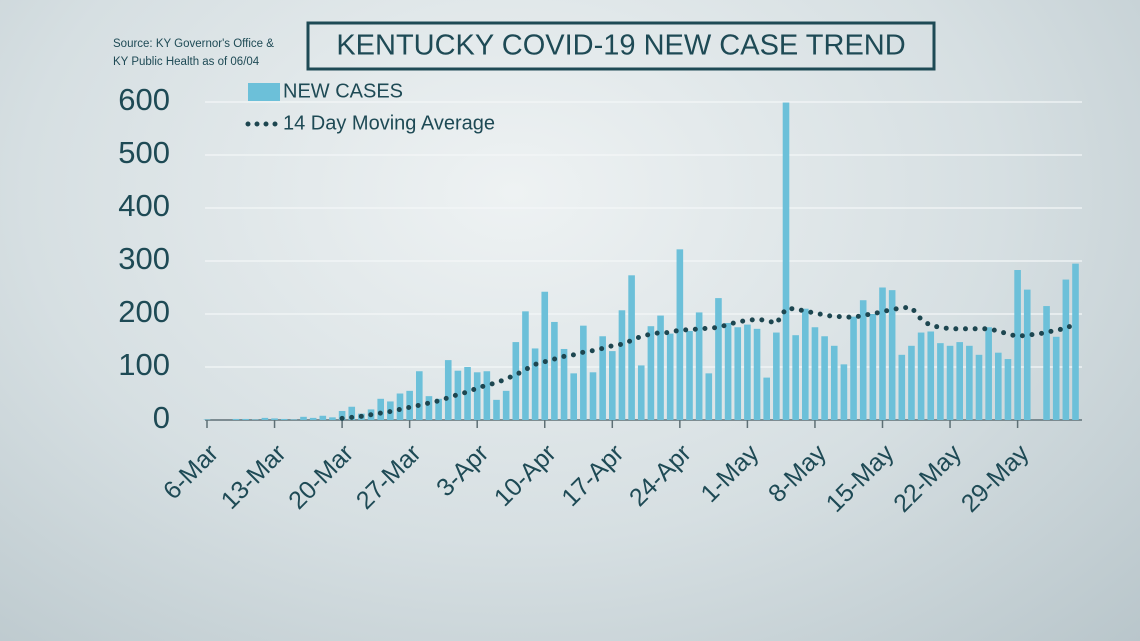 The width and height of the screenshot is (1140, 641). I want to click on y-tick-label: 100, so click(144, 364).